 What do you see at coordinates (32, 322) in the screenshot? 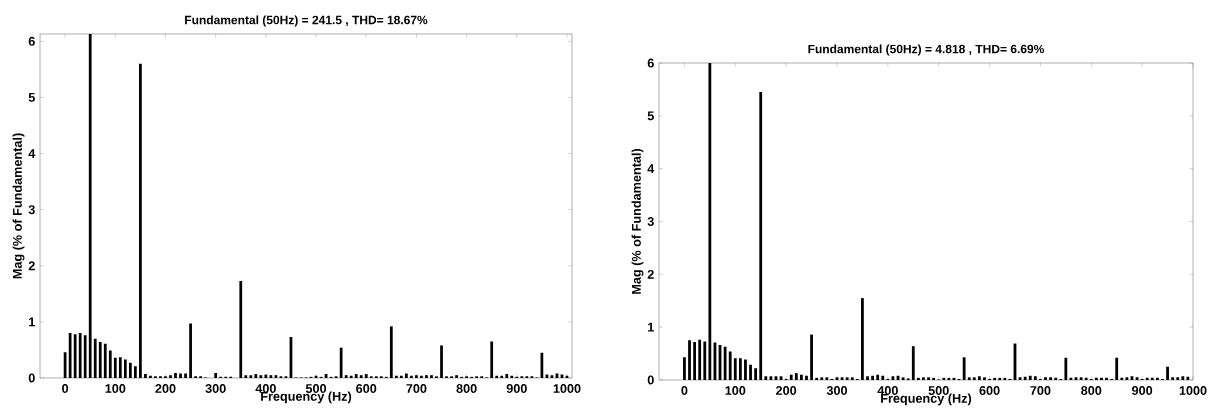
I see `y-tick-label: 1` at bounding box center [32, 322].